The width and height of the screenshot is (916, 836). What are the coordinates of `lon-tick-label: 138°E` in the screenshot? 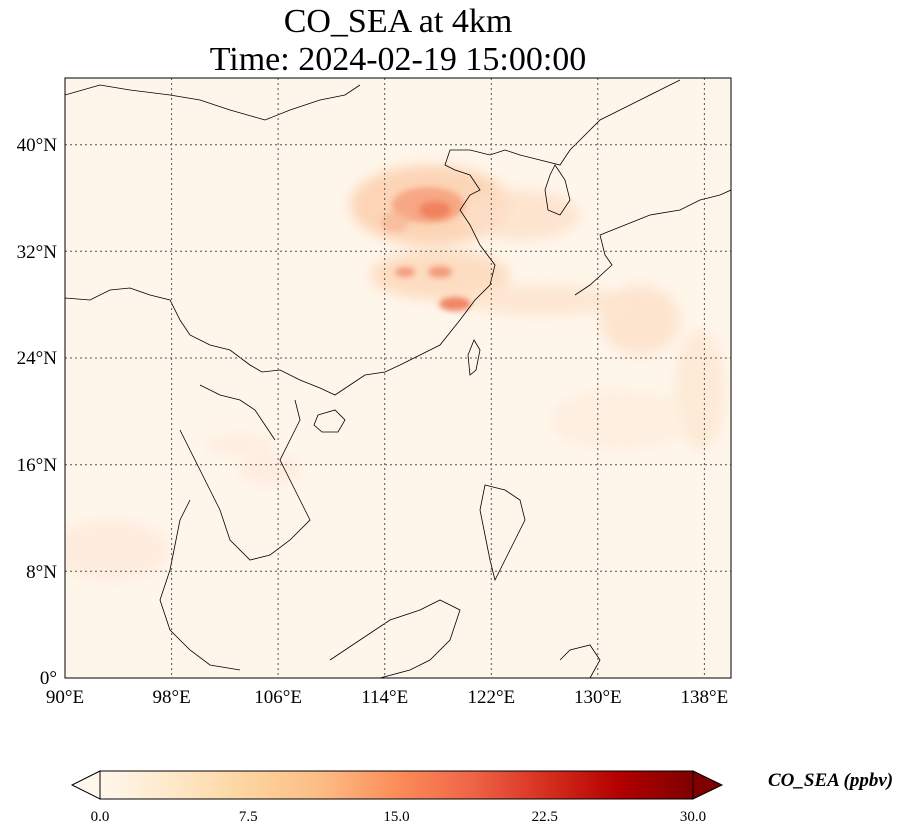 It's located at (705, 697).